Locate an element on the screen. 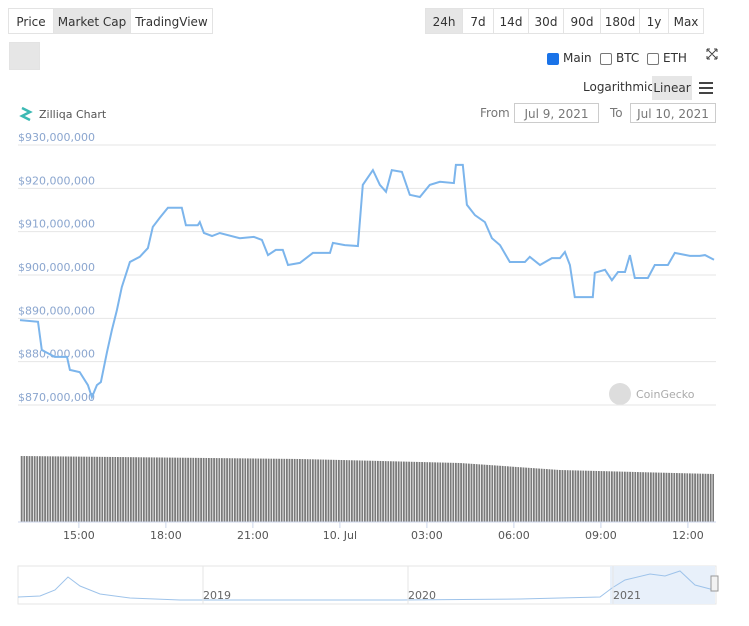  range-button: 180d is located at coordinates (620, 21).